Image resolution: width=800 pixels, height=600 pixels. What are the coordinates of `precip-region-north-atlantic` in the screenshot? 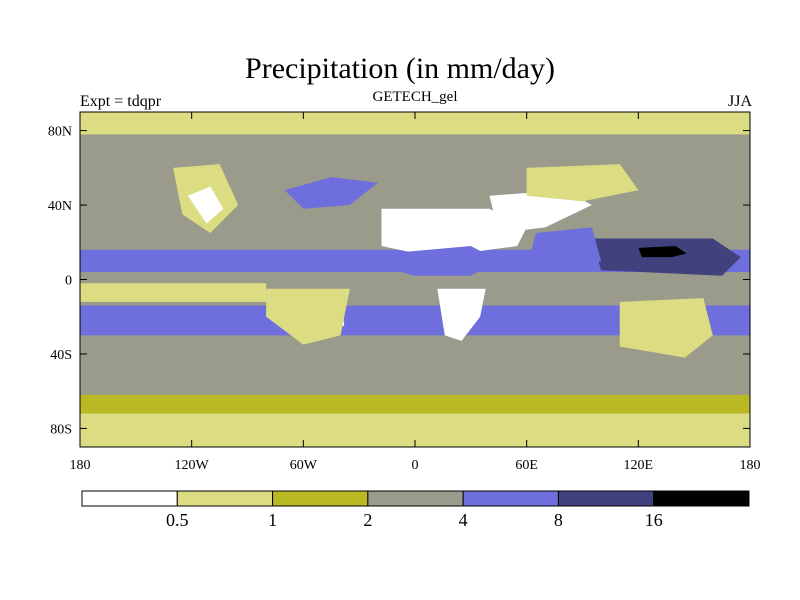 It's located at (331, 193).